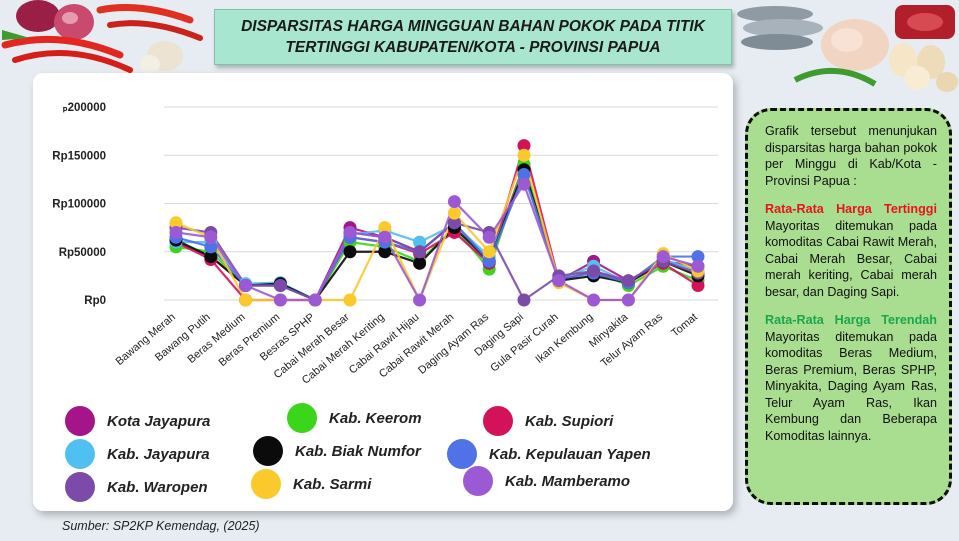 Image resolution: width=959 pixels, height=541 pixels. What do you see at coordinates (82, 253) in the screenshot?
I see `y-tick-label: Rp50000` at bounding box center [82, 253].